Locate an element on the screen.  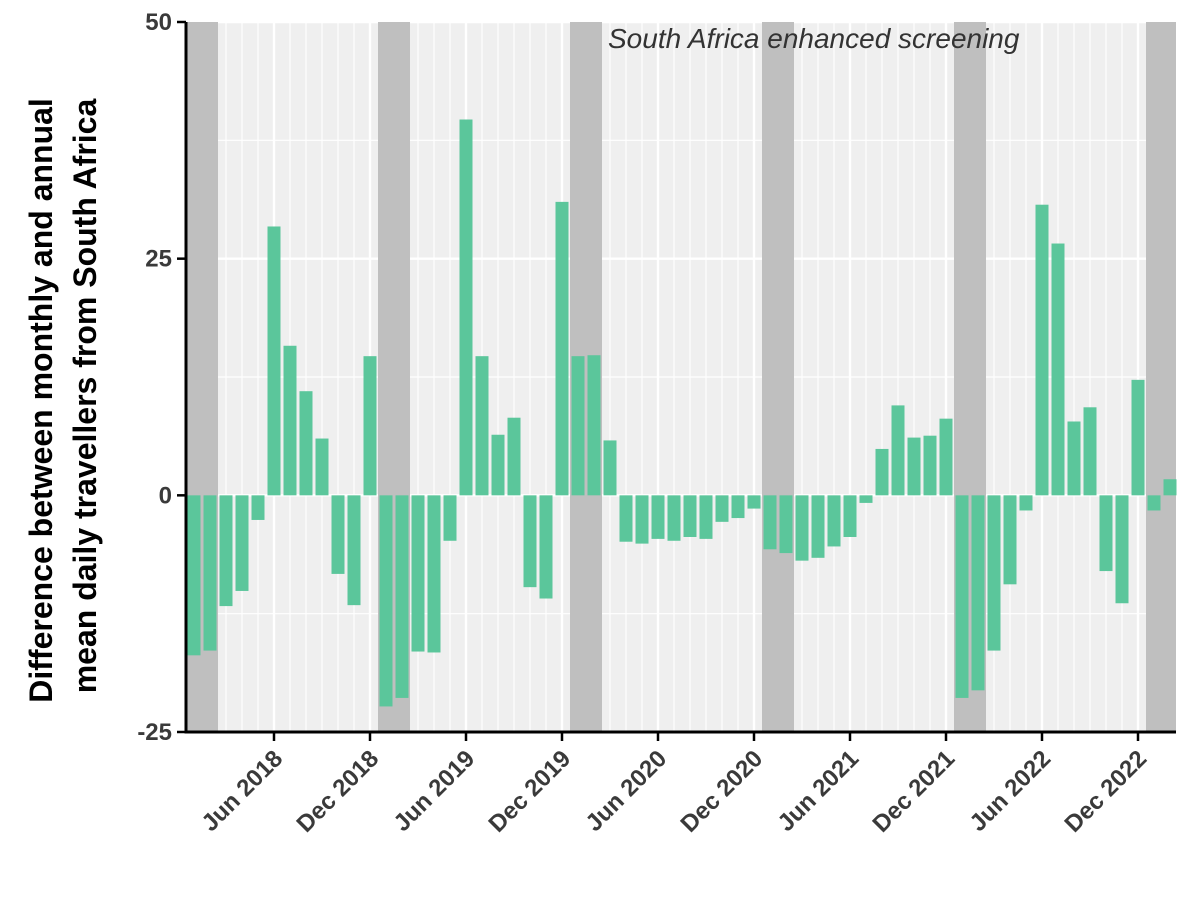
y-tick-label: 50 is located at coordinates (158, 22).